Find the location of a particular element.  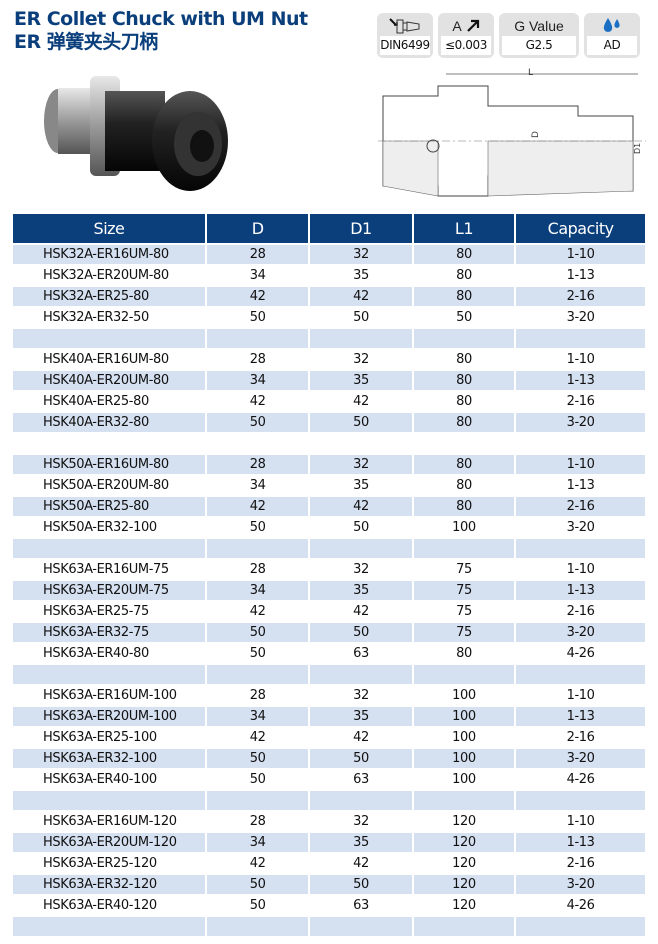

cell-size: HSK63A-ER40-100 is located at coordinates (110, 779).